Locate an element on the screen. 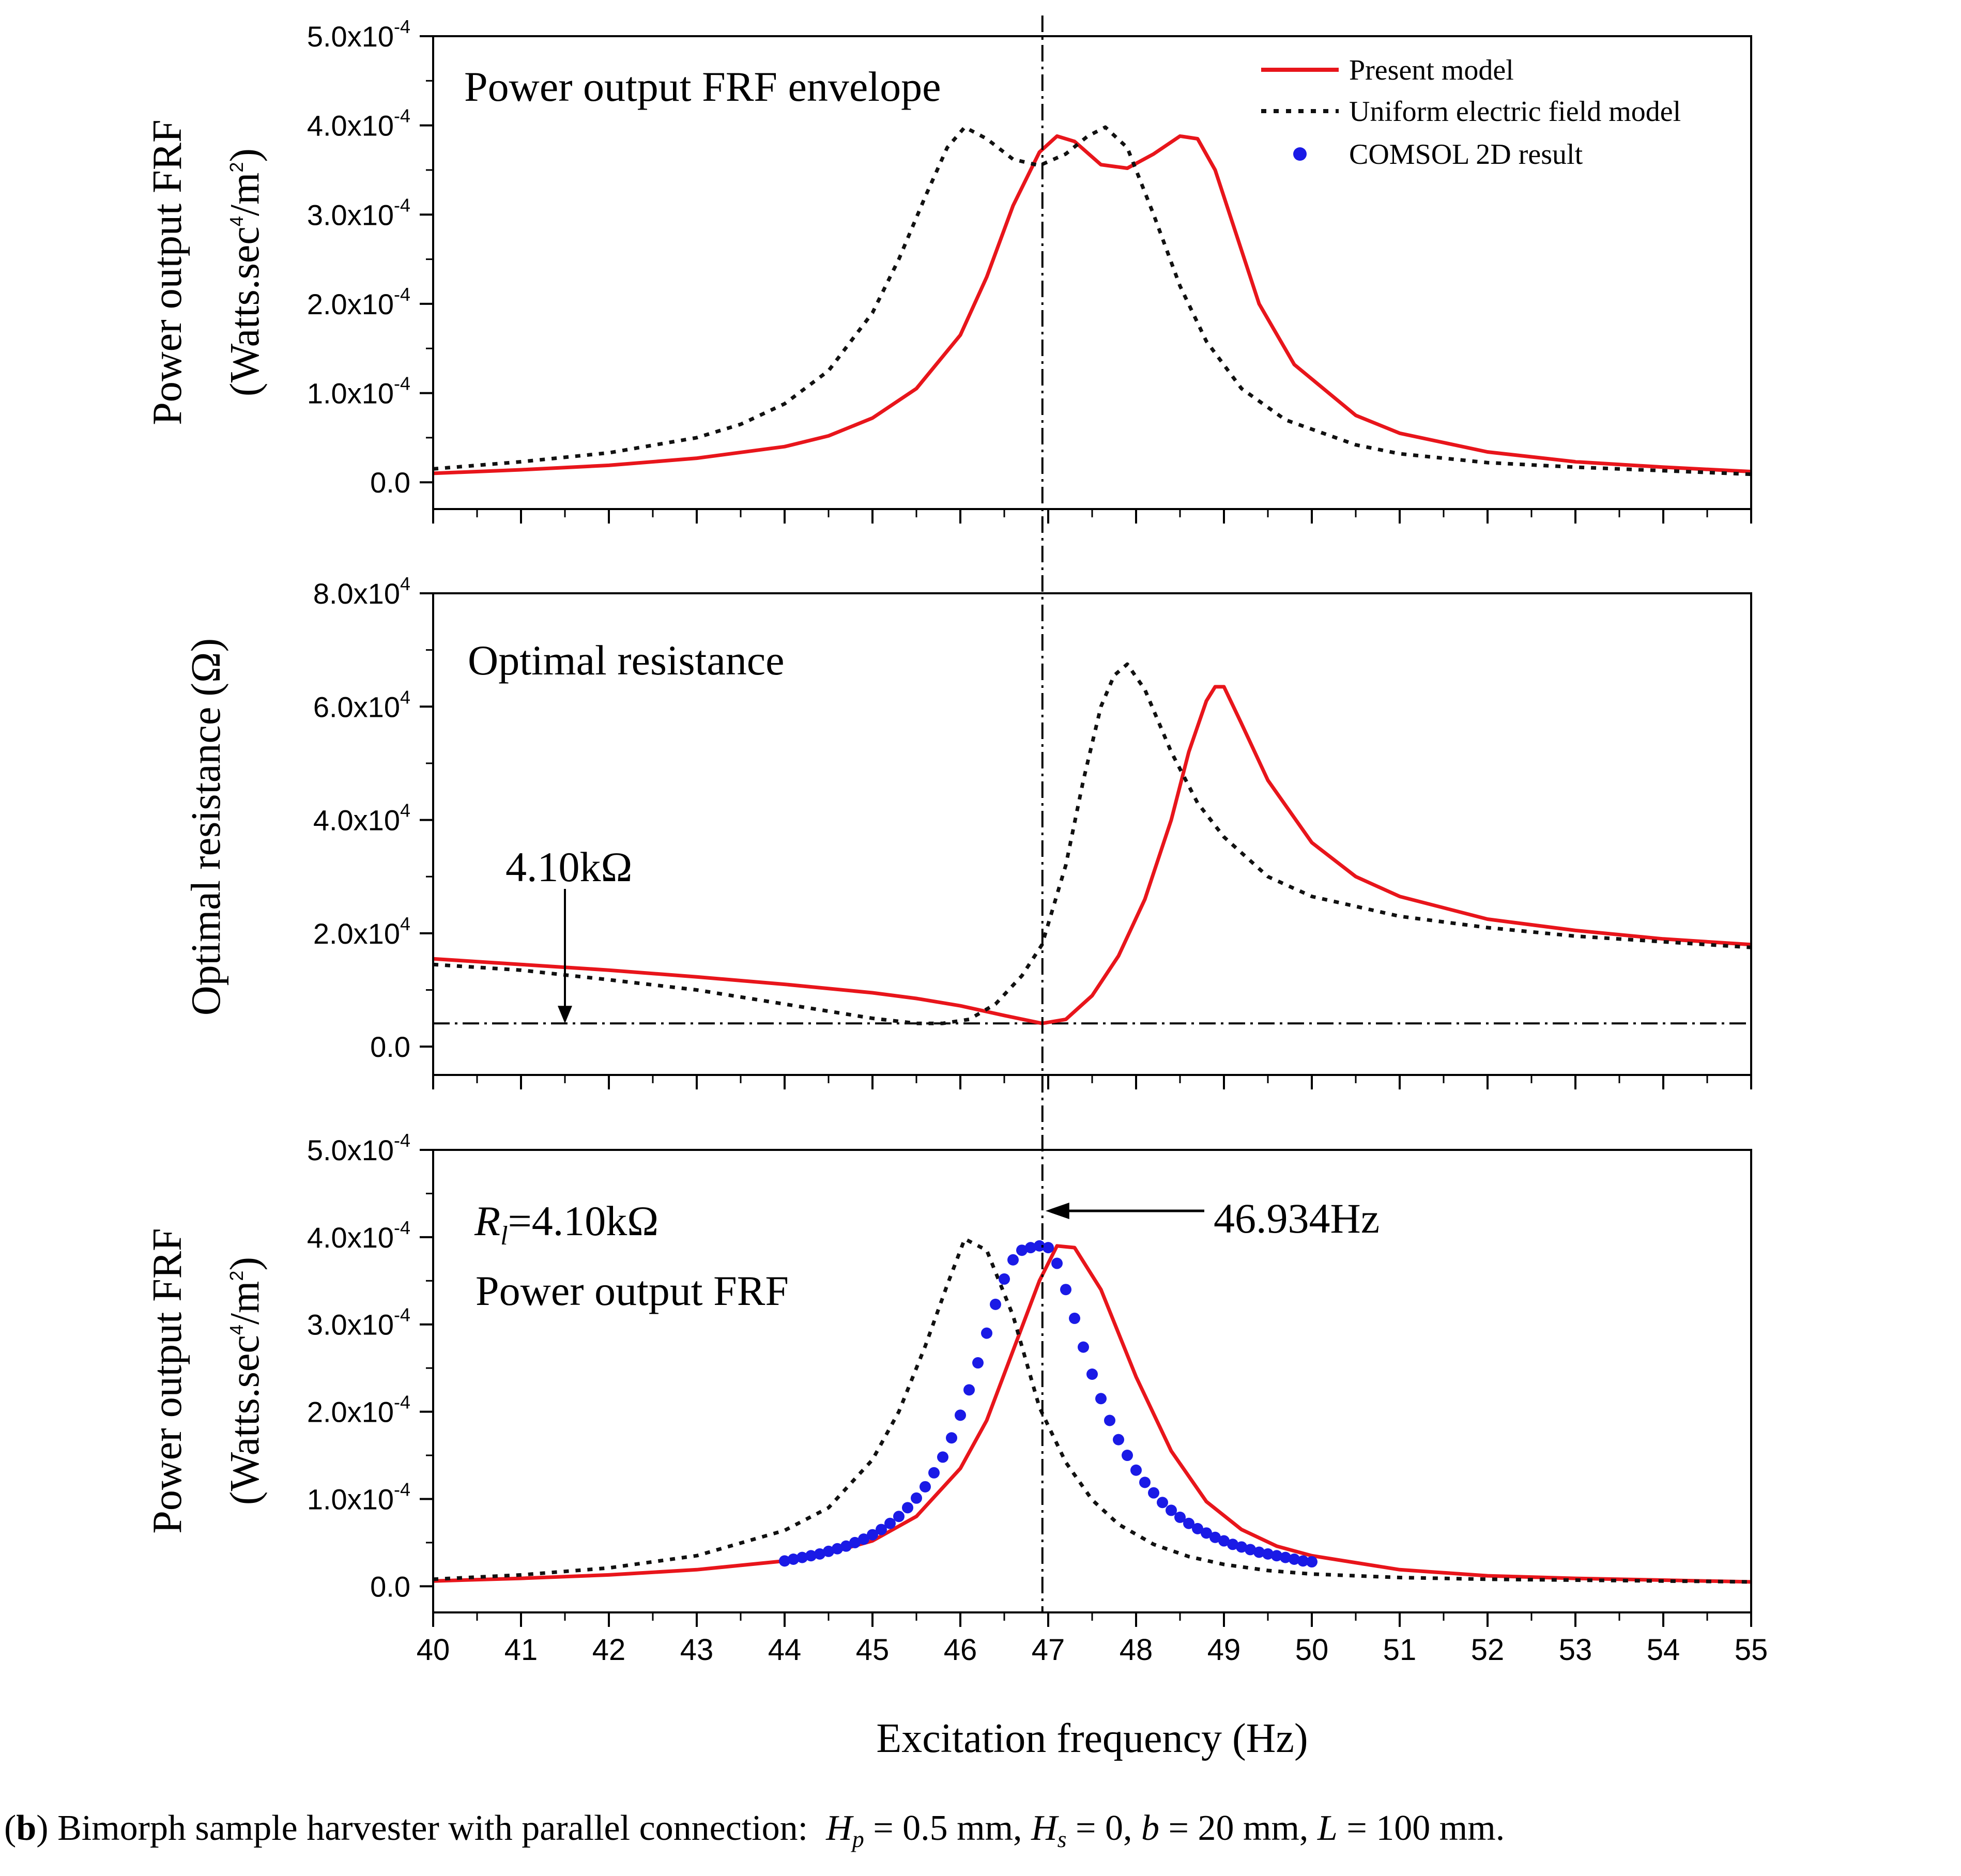  panel2-y-ticks: 0.0 2.0x10⁴ 4.0x10⁴ 6.0x104 8.0x104 is located at coordinates (373, 818).